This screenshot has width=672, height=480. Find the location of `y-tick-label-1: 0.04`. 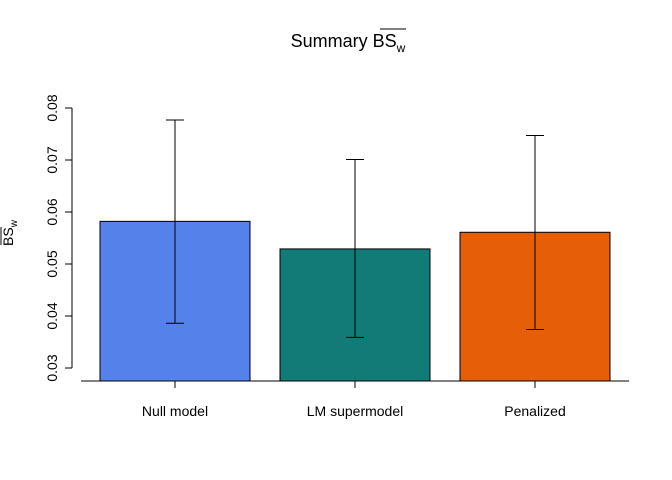

y-tick-label-1: 0.04 is located at coordinates (52, 315).